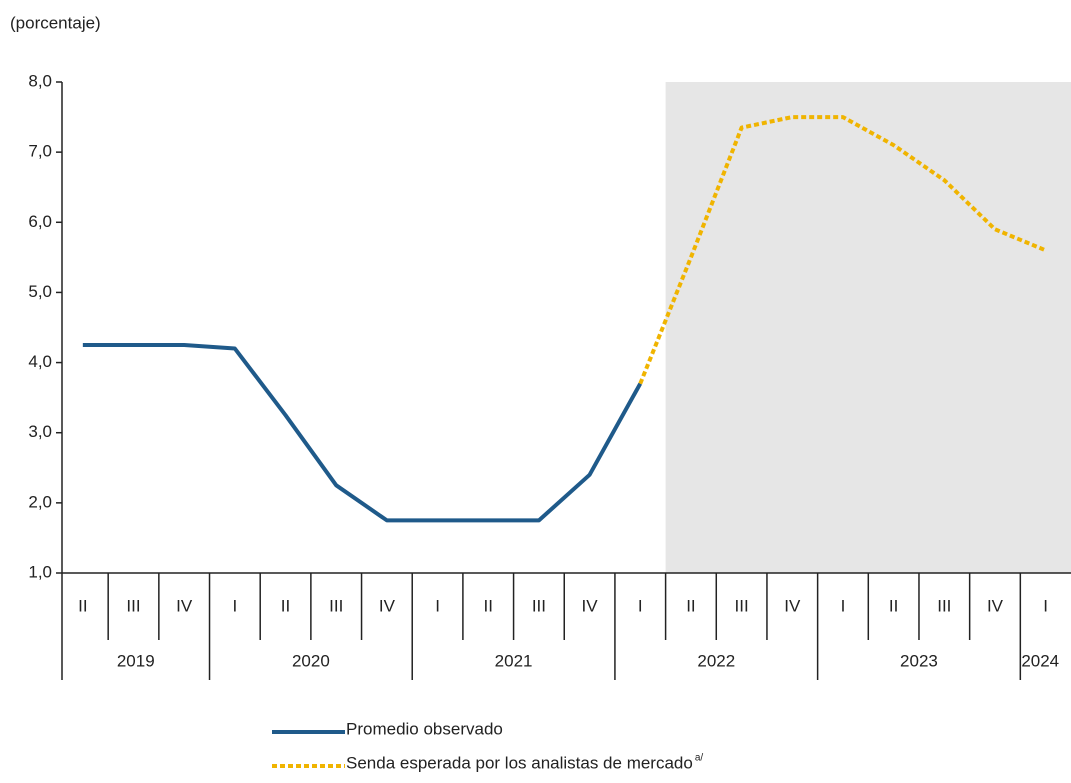  What do you see at coordinates (699, 758) in the screenshot?
I see `legend-note: a/` at bounding box center [699, 758].